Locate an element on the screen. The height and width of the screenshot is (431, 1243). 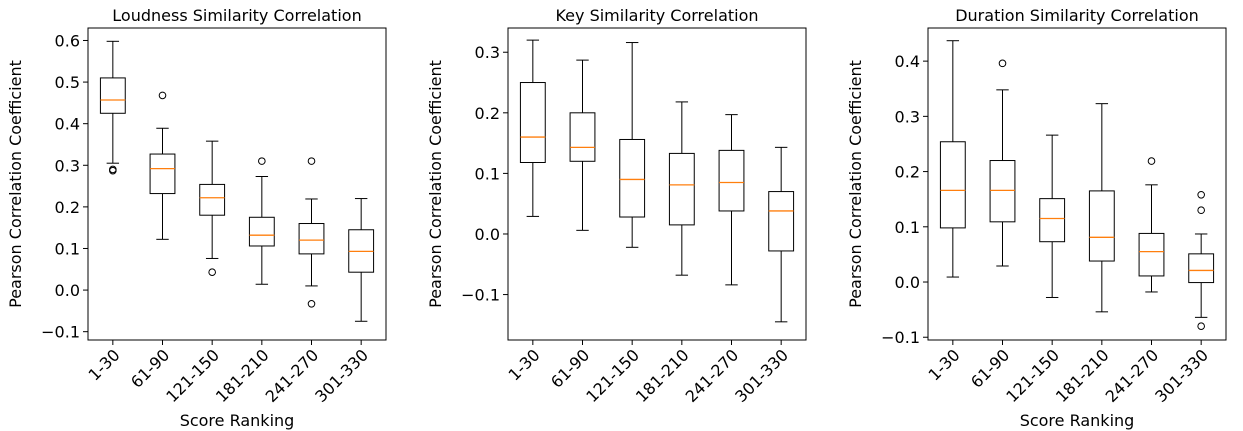
chart-title: Loudness Similarity Correlation is located at coordinates (236, 15).